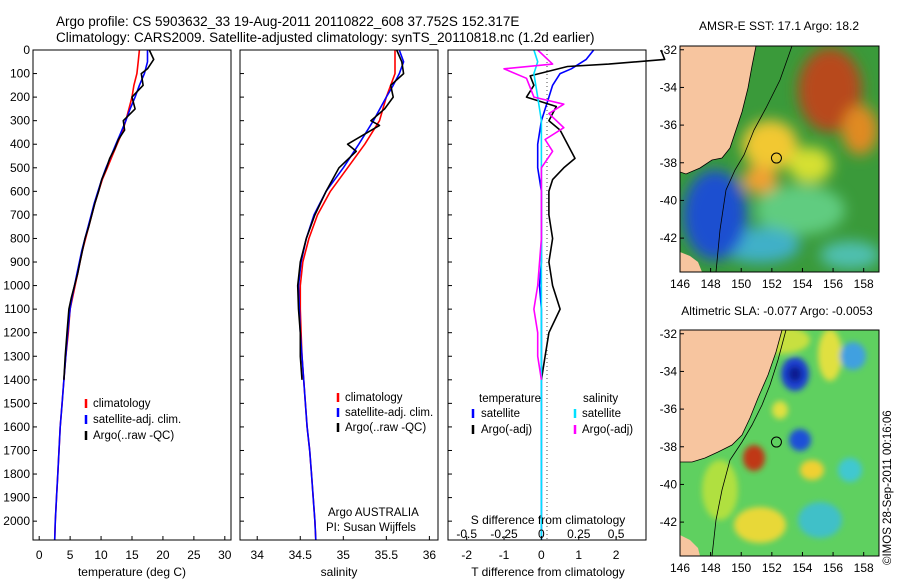  I want to click on lon-tick-label: 148, so click(711, 568).